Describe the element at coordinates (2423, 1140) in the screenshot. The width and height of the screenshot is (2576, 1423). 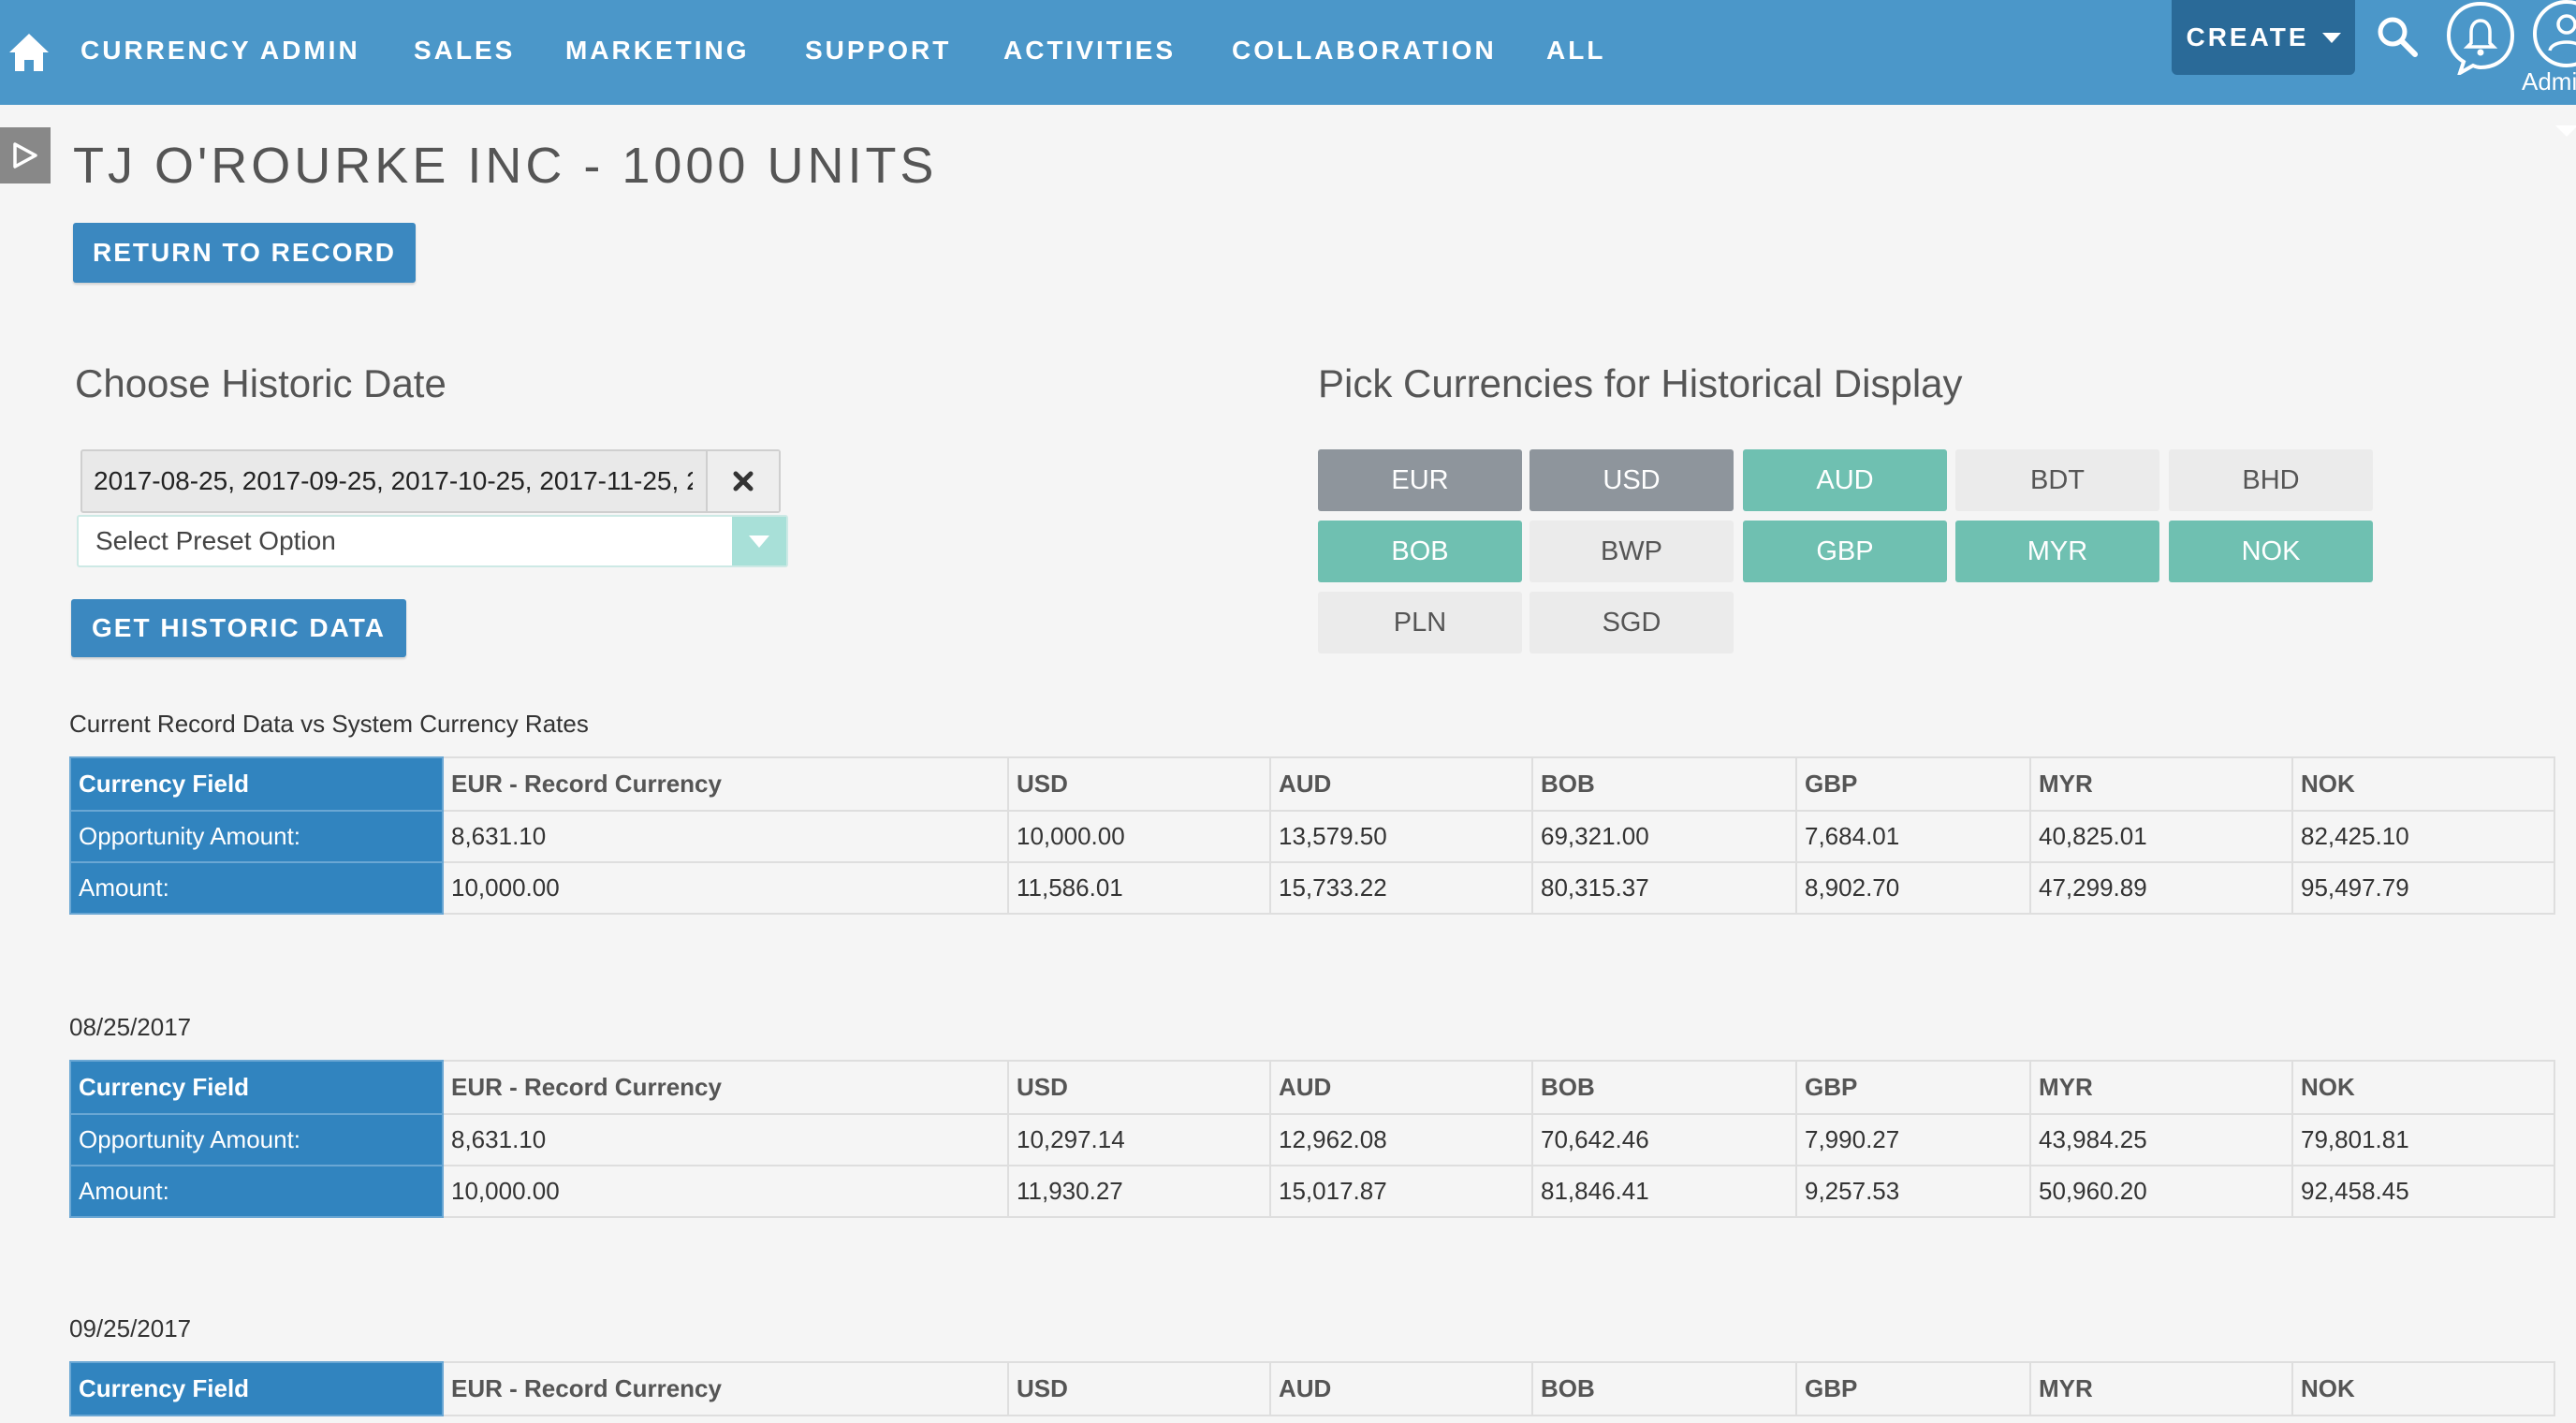
I see `table-cell: 79,801.81` at that location.